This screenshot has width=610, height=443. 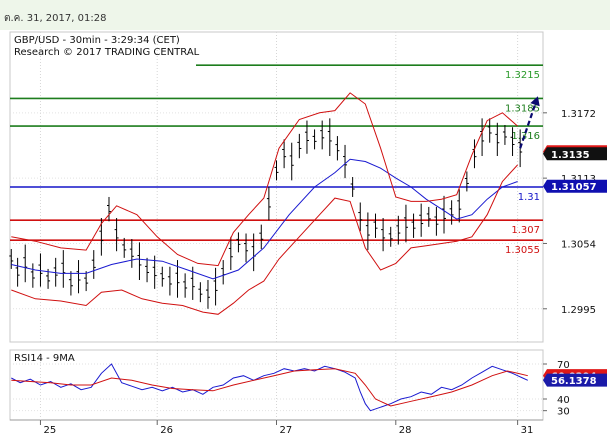 What do you see at coordinates (529, 197) in the screenshot?
I see `level-label: 1.31` at bounding box center [529, 197].